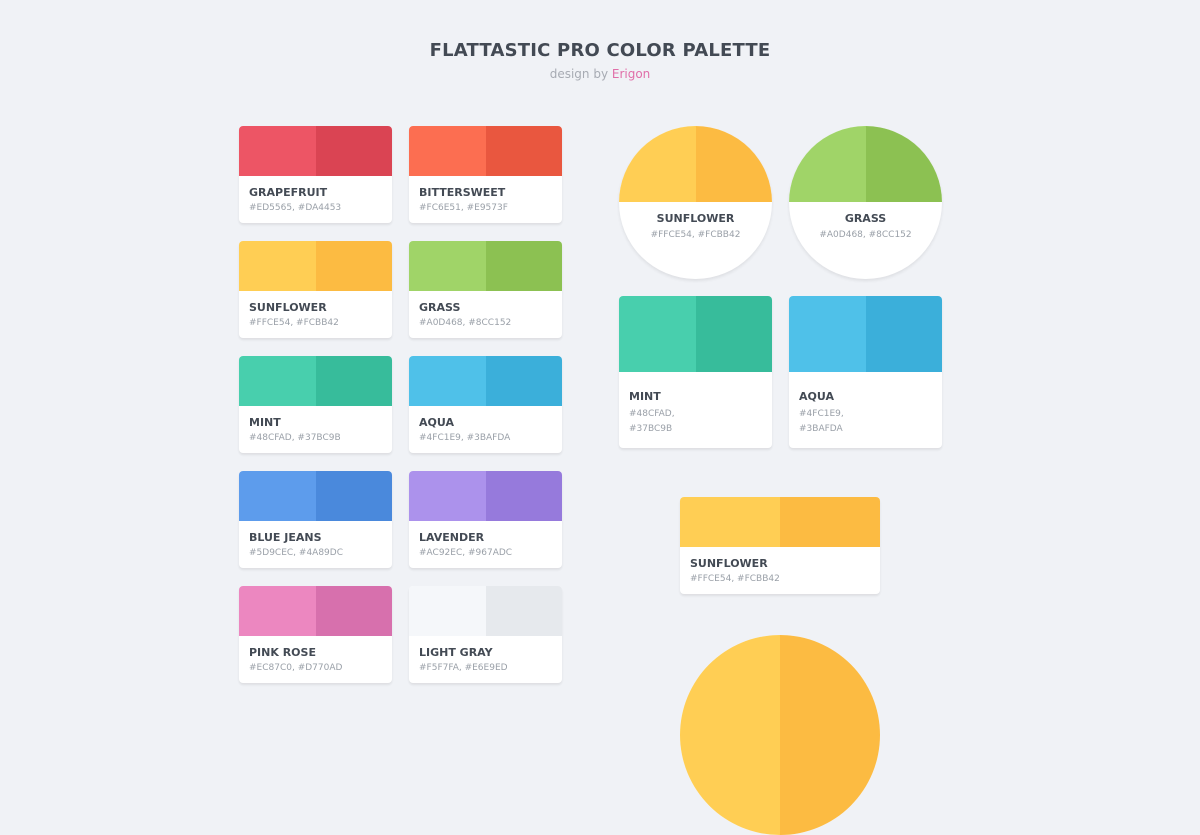 This screenshot has height=835, width=1200. What do you see at coordinates (830, 735) in the screenshot?
I see `swatch-dark` at bounding box center [830, 735].